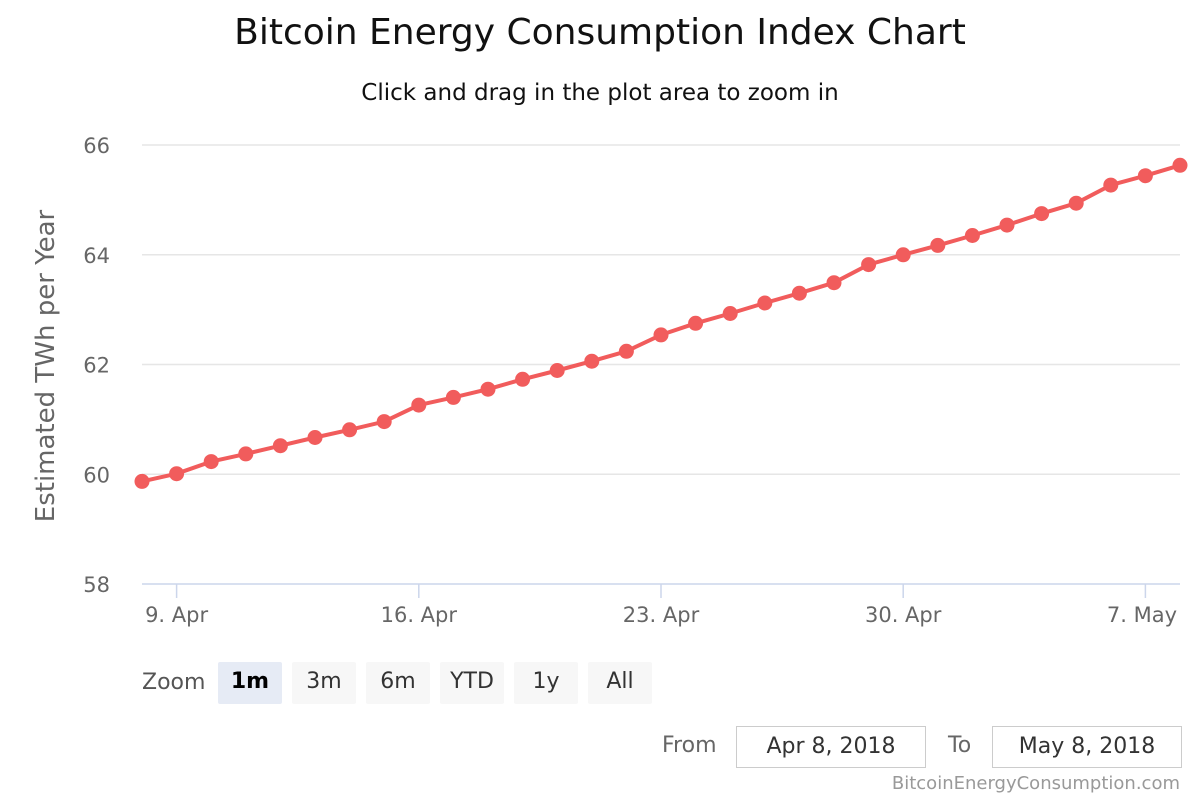 Image resolution: width=1200 pixels, height=800 pixels. Describe the element at coordinates (174, 682) in the screenshot. I see `zoom-label: Zoom` at that location.